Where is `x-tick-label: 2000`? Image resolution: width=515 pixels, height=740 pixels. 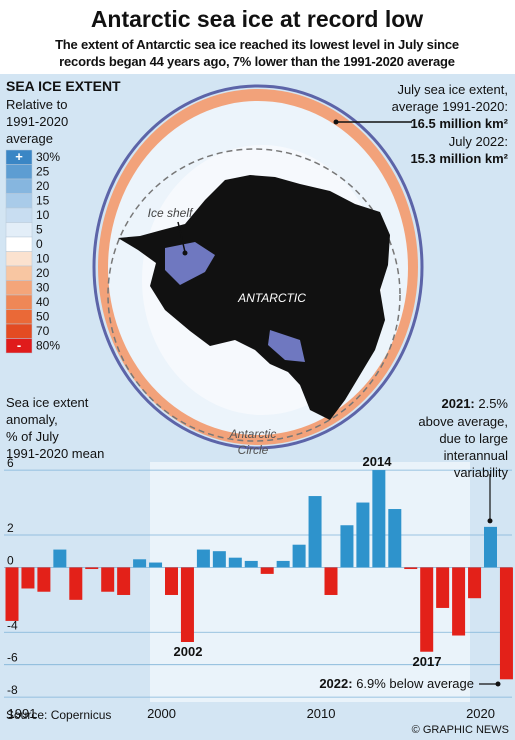 x-tick-label: 2000 is located at coordinates (161, 713).